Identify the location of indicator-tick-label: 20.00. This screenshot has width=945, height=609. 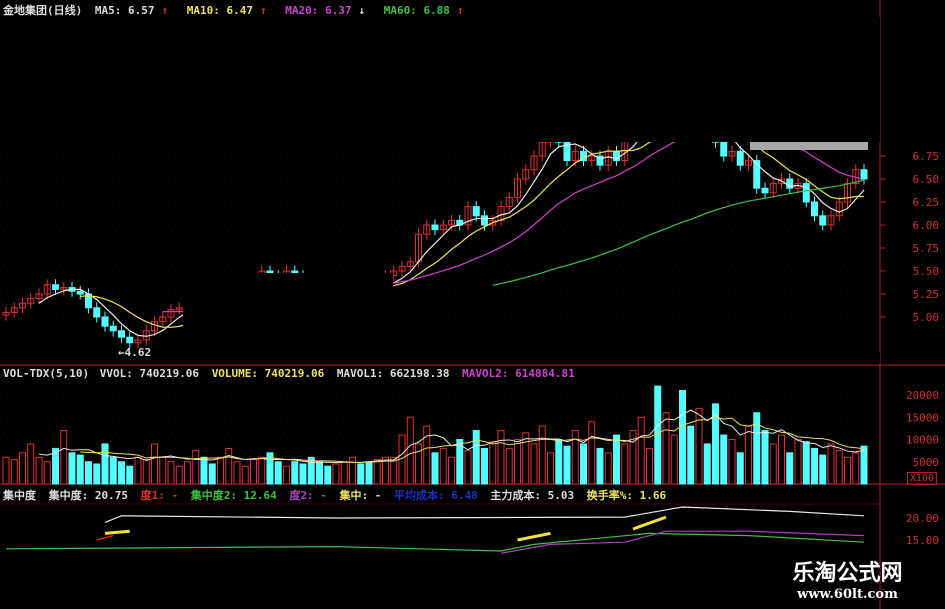
(922, 518).